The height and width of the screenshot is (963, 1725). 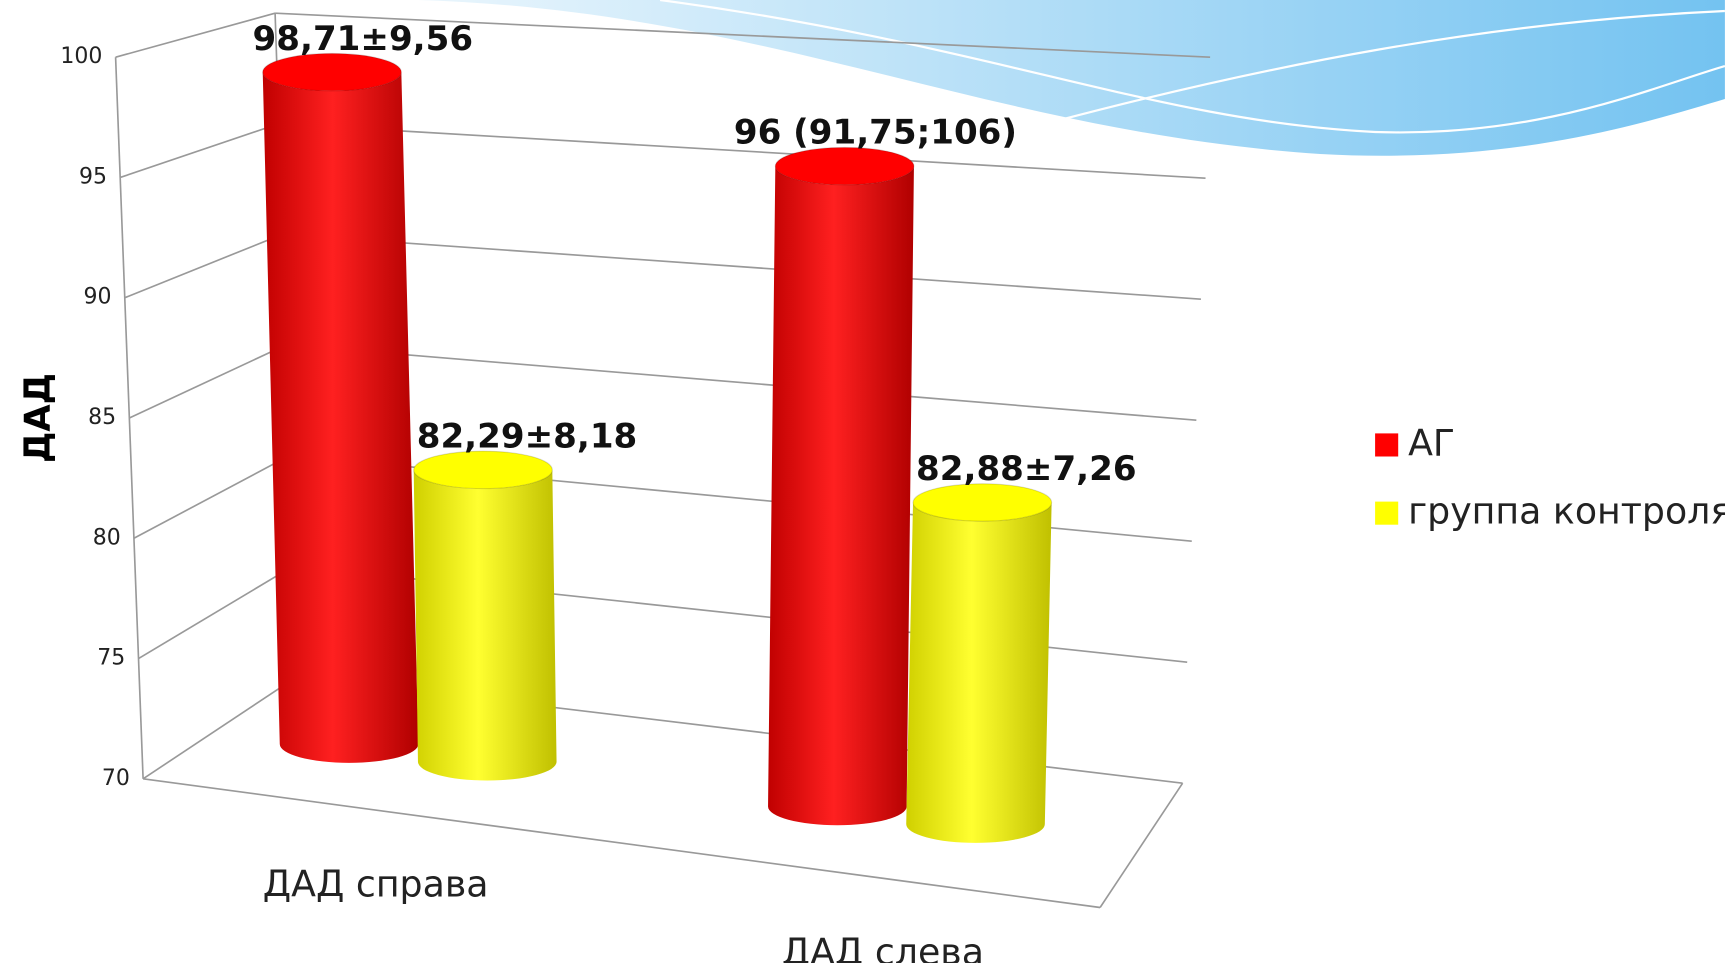 What do you see at coordinates (81, 56) in the screenshot?
I see `y-tick-label: 100` at bounding box center [81, 56].